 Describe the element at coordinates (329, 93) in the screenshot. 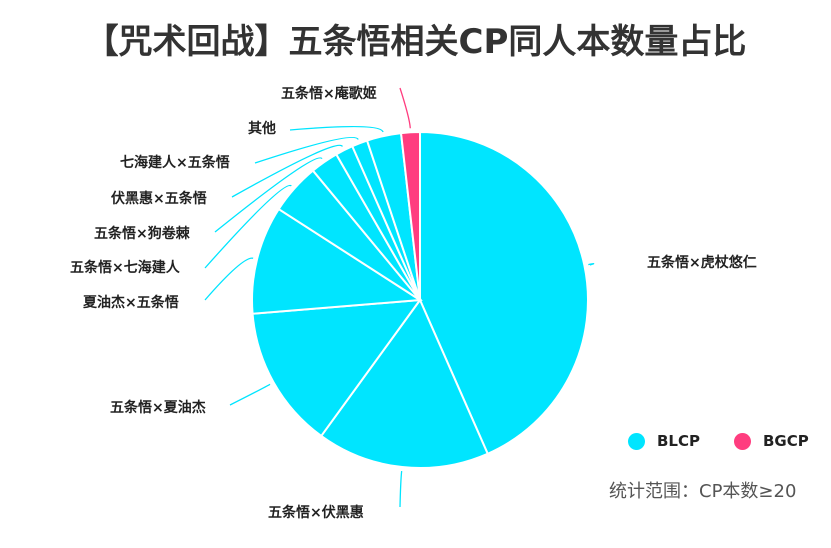

I see `slice-label: 五条悟×庵歌姬` at that location.